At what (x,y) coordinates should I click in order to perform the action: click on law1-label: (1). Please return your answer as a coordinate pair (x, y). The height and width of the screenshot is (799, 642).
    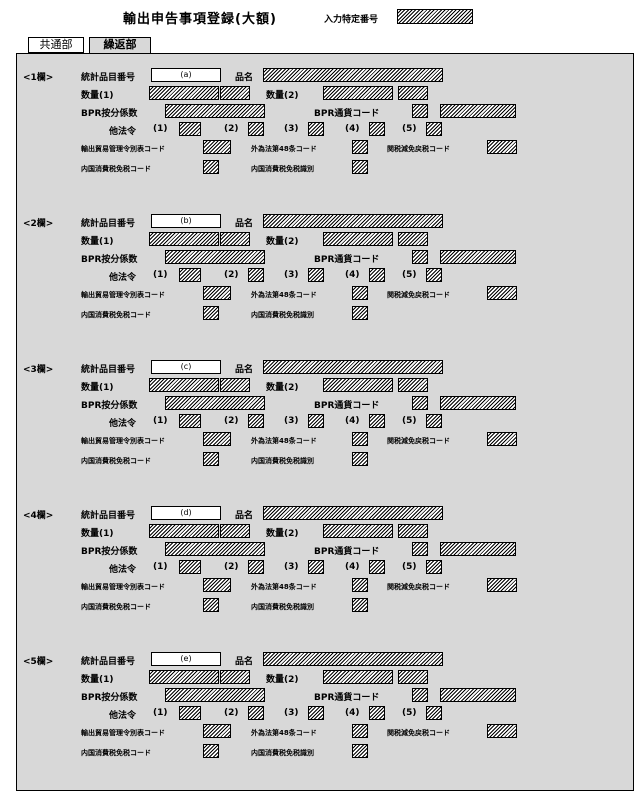
    Looking at the image, I should click on (160, 275).